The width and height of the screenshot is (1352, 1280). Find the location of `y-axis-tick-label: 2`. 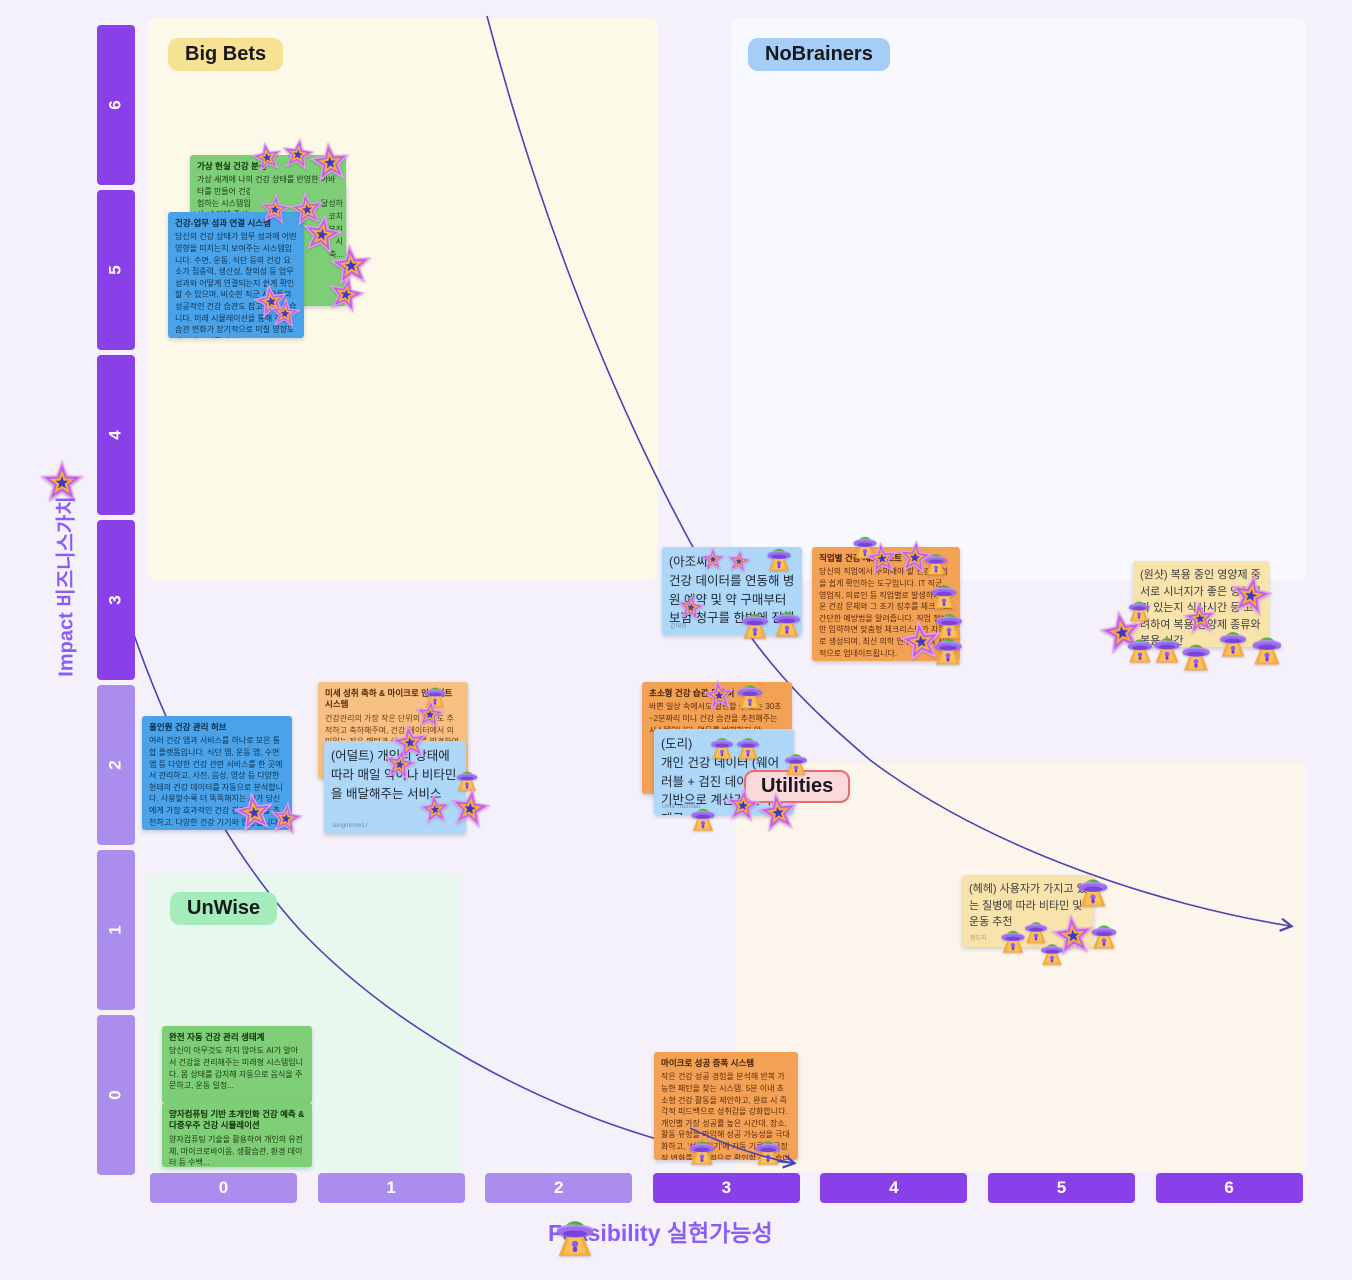

y-axis-tick-label: 2 is located at coordinates (115, 765).